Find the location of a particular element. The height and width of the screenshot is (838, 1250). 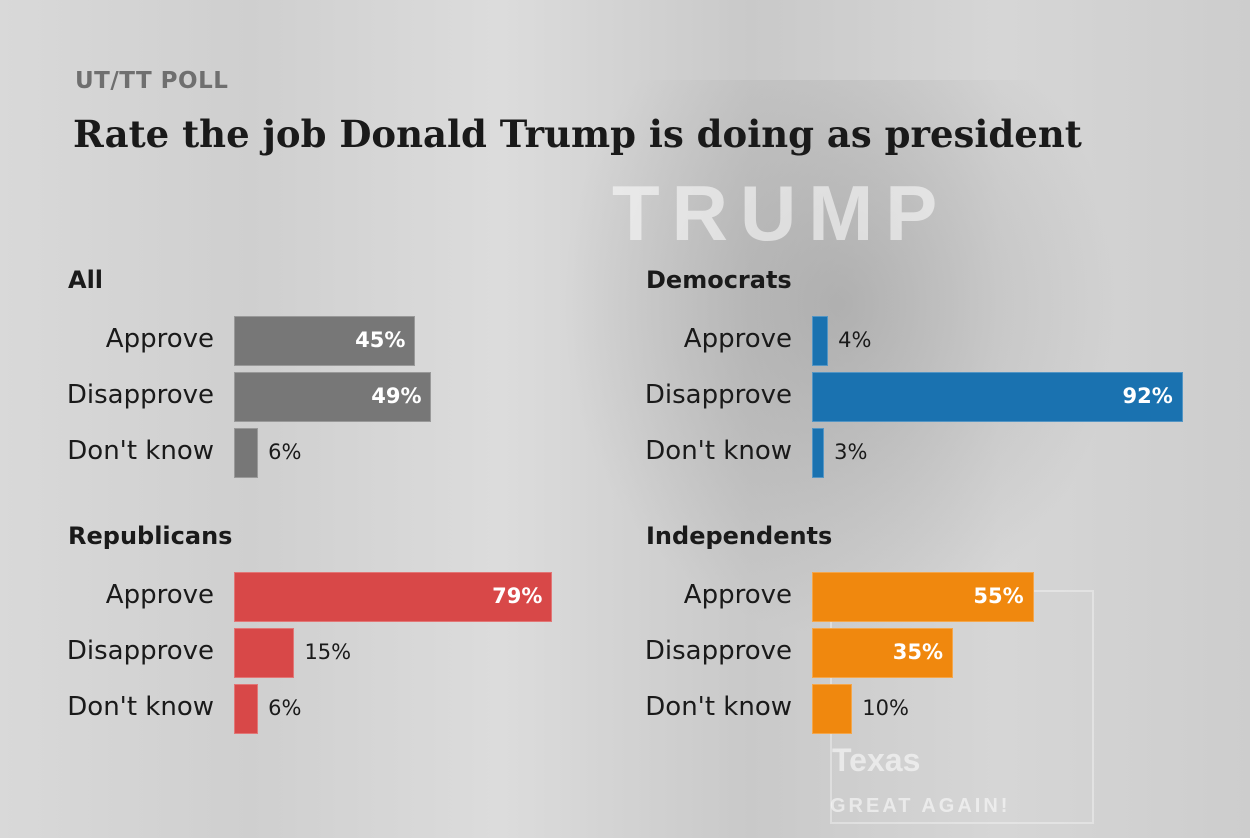

value-label: 45% is located at coordinates (380, 340).